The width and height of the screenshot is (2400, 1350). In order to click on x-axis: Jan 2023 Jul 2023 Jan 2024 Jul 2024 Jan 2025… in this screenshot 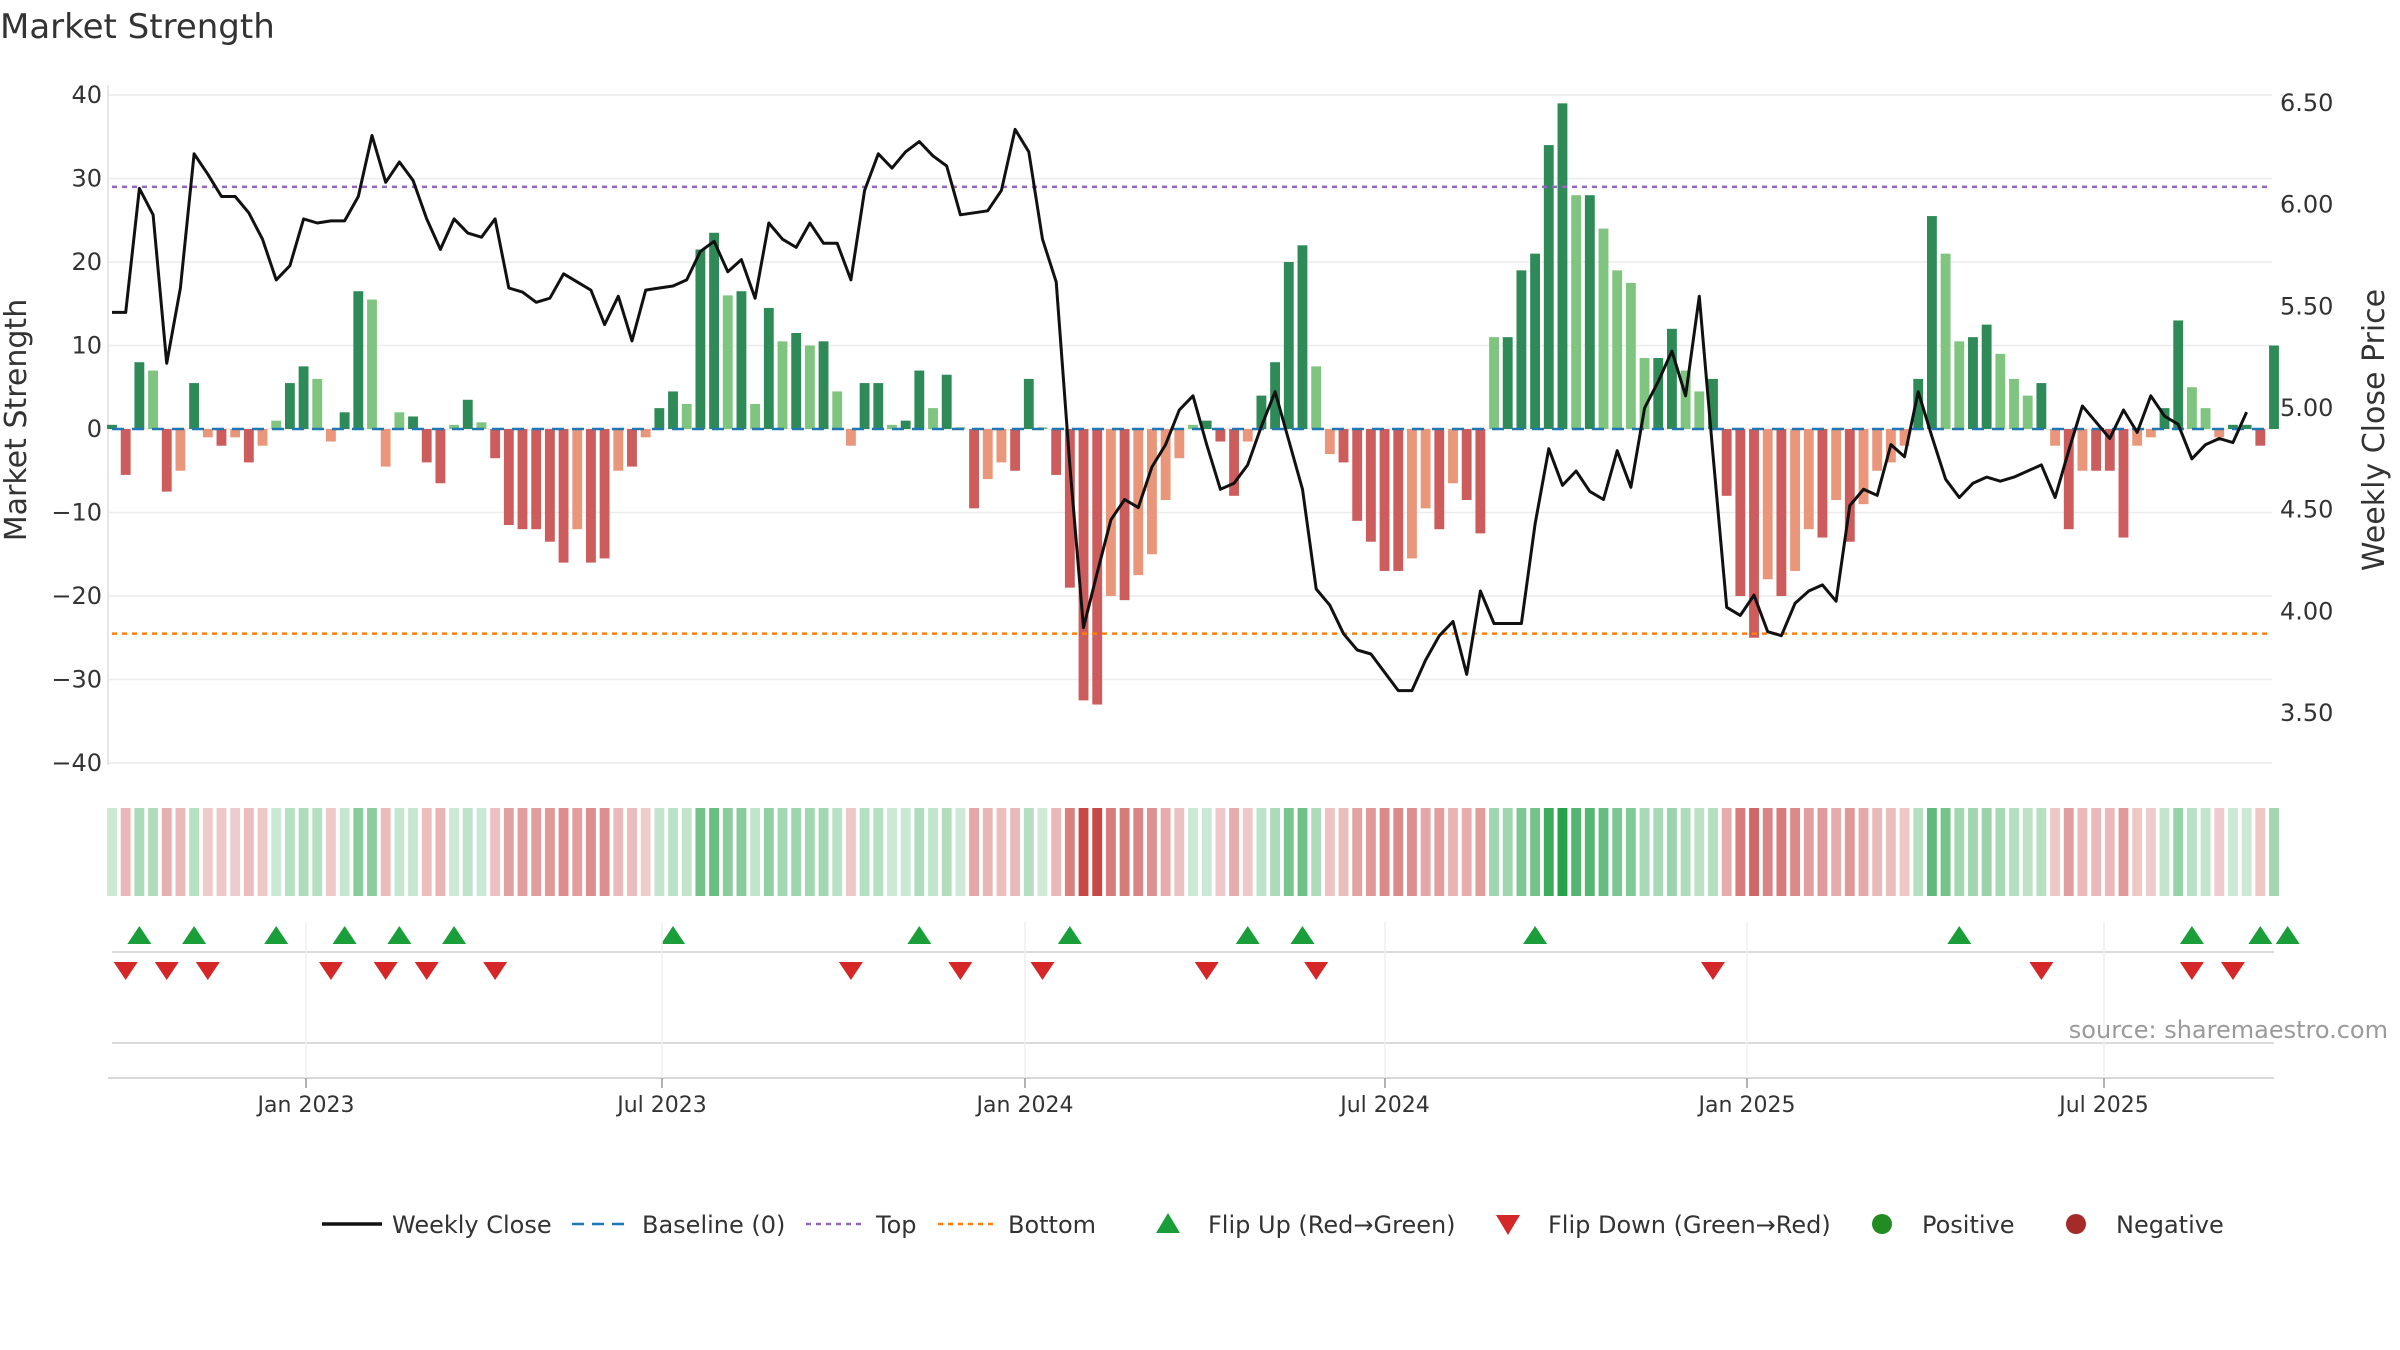, I will do `click(1191, 1020)`.